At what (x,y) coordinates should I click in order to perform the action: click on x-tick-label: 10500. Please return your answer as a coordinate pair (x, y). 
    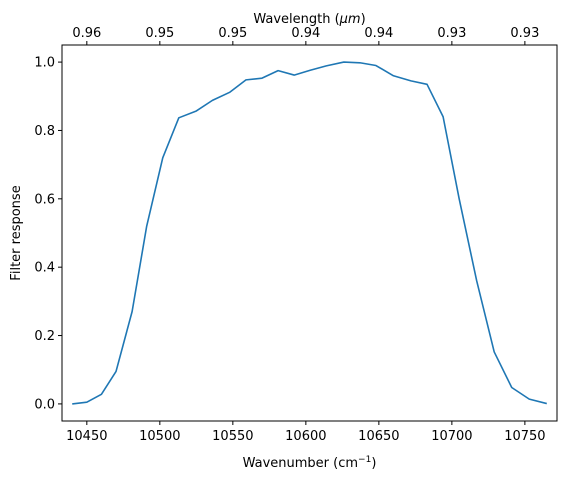
    Looking at the image, I should click on (159, 436).